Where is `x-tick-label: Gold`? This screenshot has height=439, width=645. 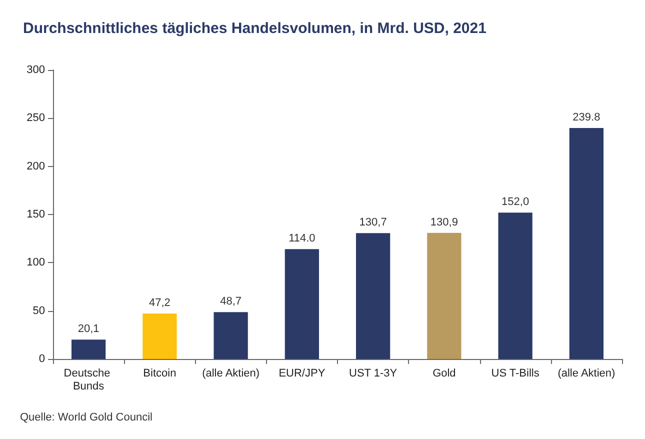
x-tick-label: Gold is located at coordinates (444, 374).